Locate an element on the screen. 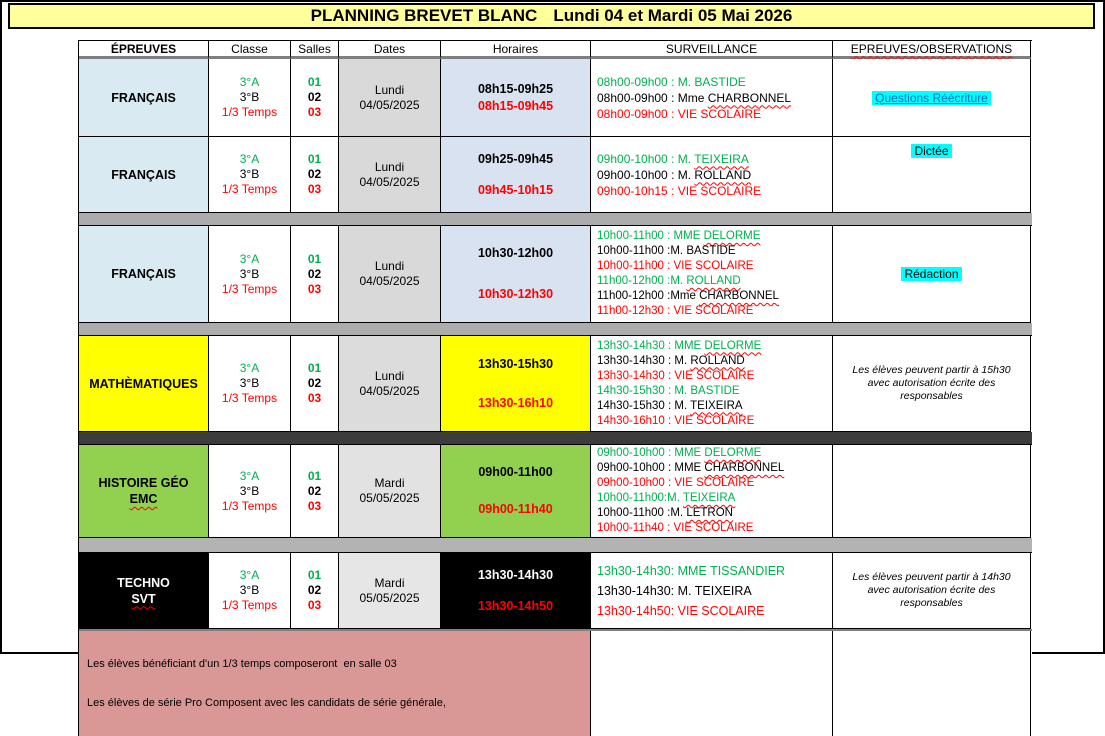 The width and height of the screenshot is (1105, 736). cell-horaires: 13h30-15h30 13h30-16h10 is located at coordinates (516, 384).